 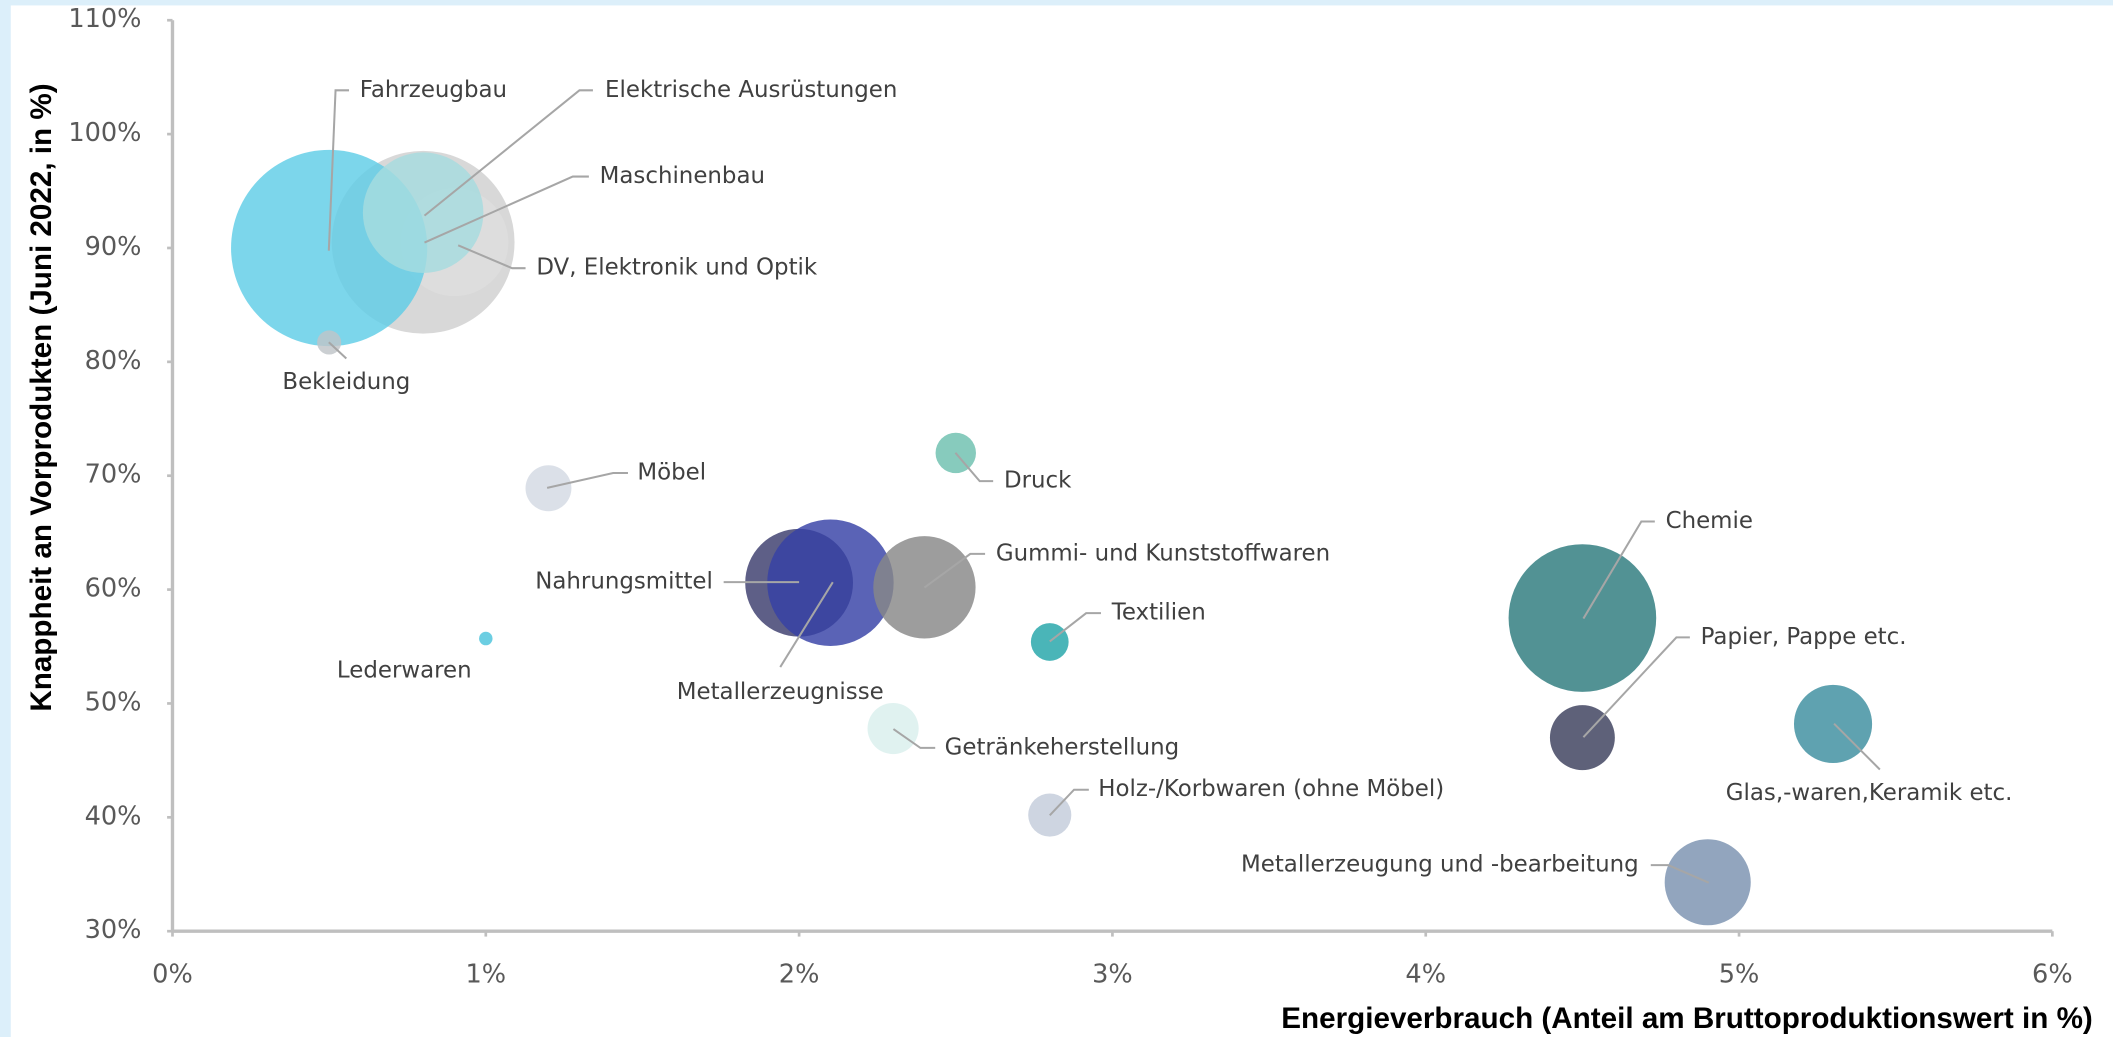 What do you see at coordinates (1804, 637) in the screenshot?
I see `bubble-label: Papier, Pappe etc.` at bounding box center [1804, 637].